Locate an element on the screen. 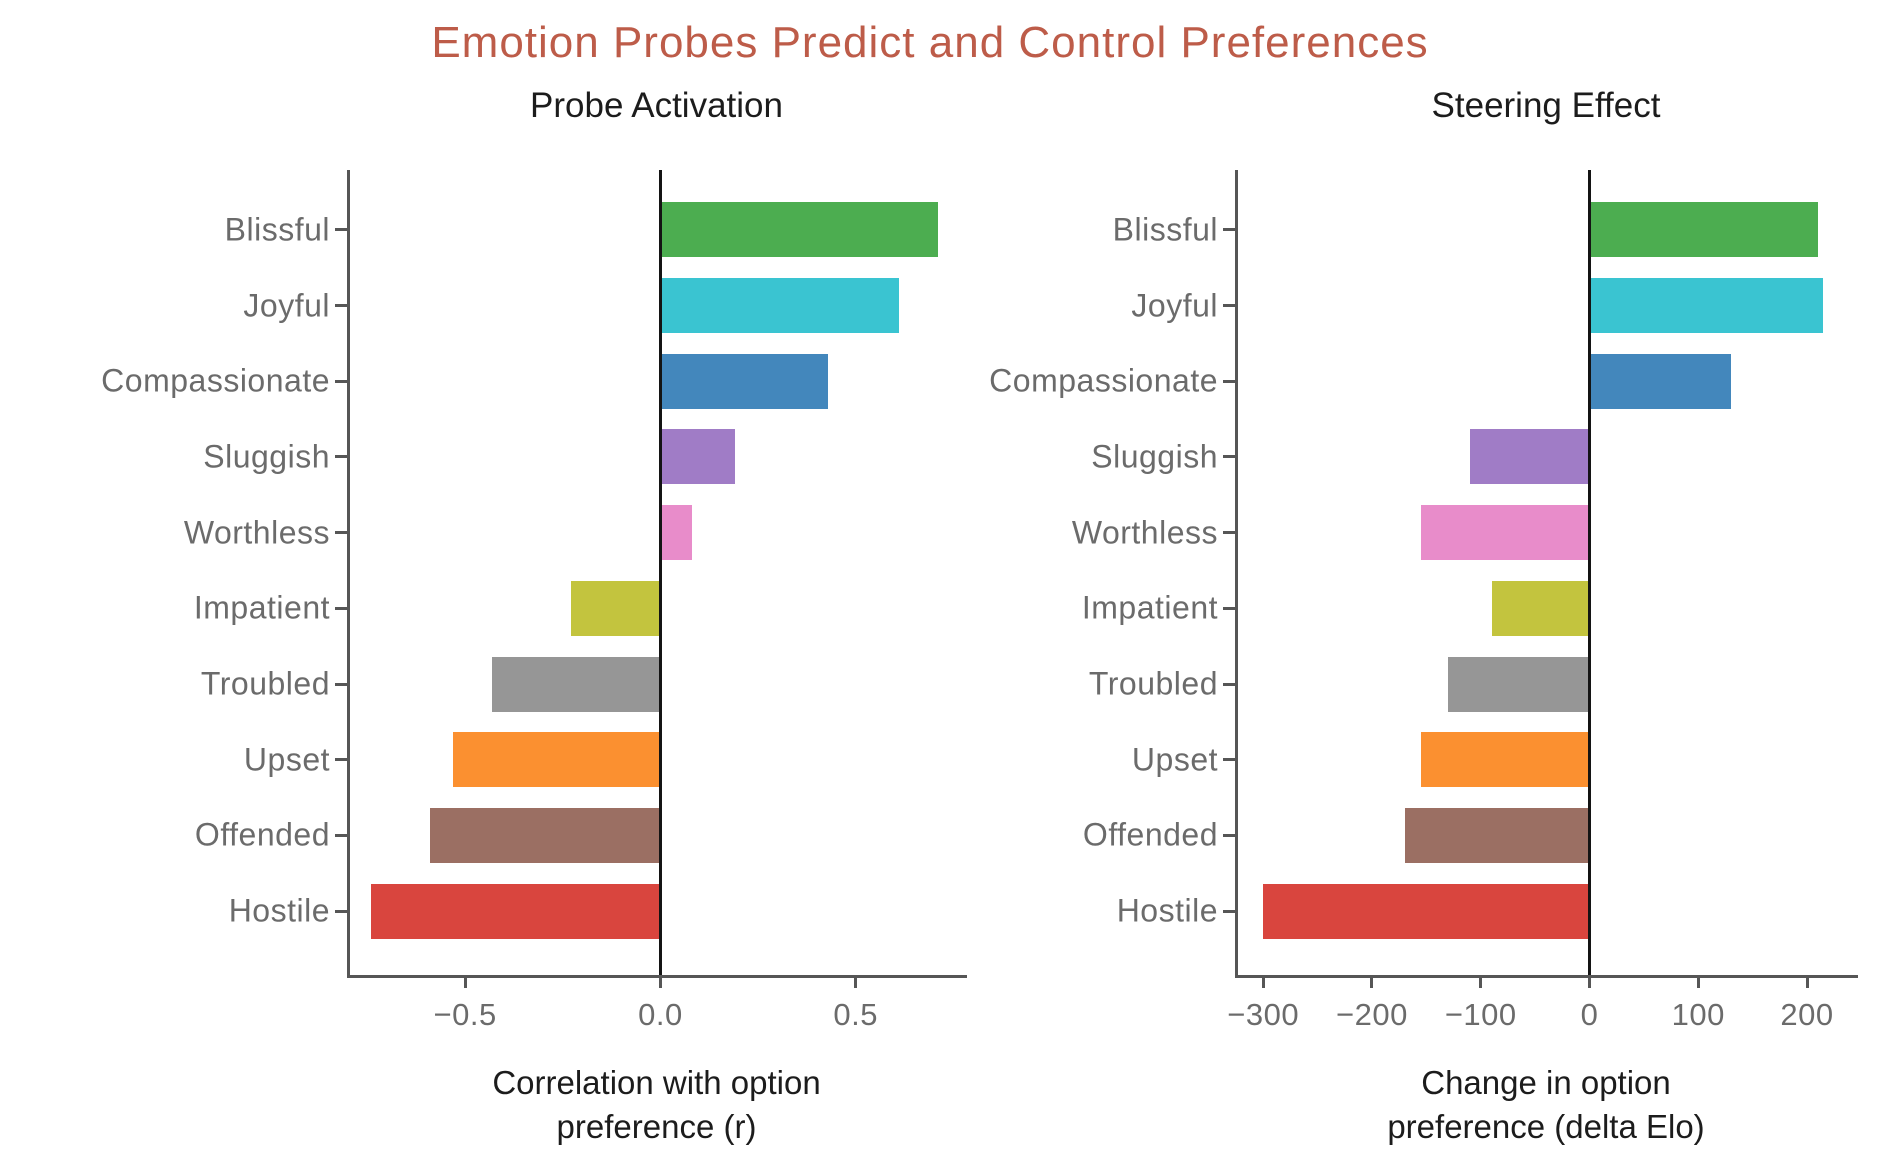 The image size is (1878, 1163). subplot-title-probe-activation: Probe Activation is located at coordinates (656, 105).